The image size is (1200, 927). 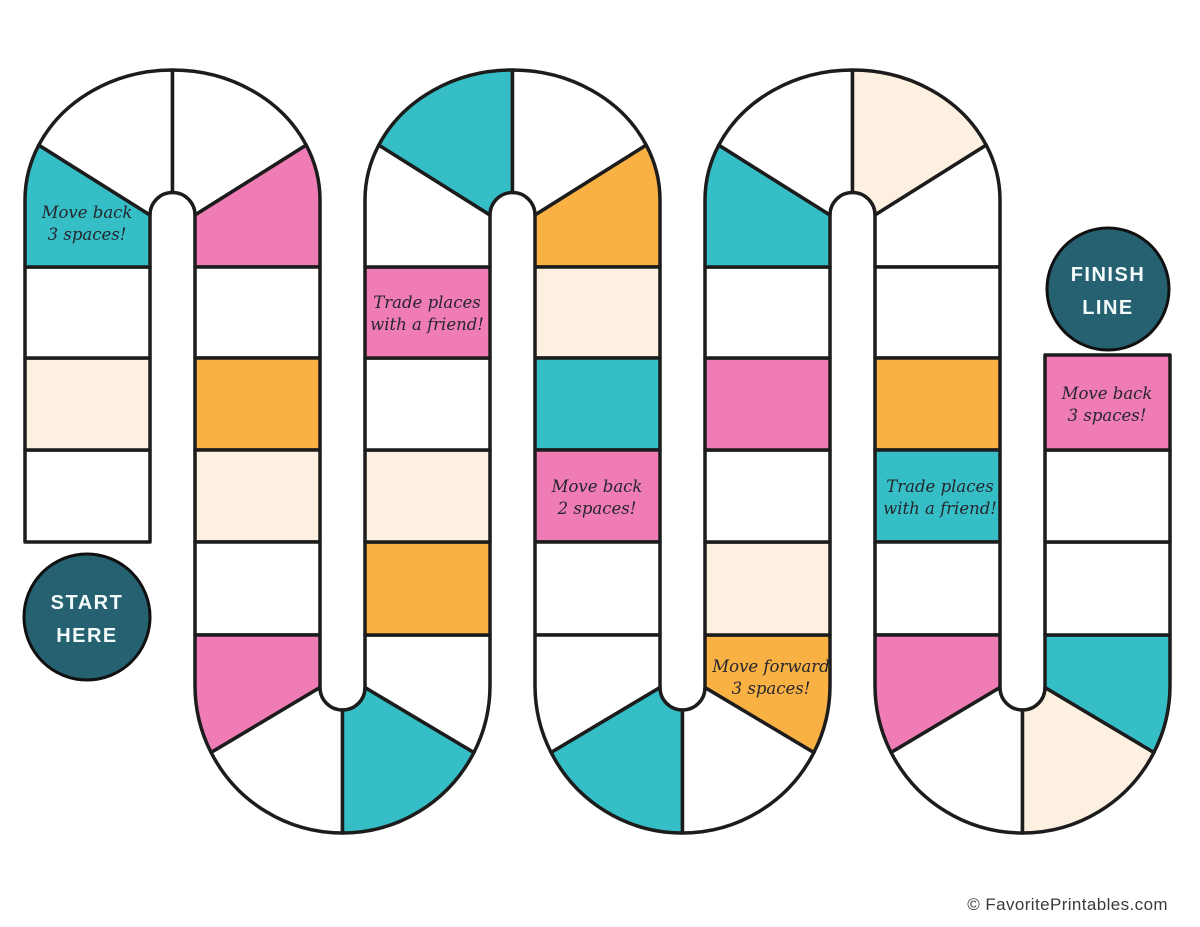 I want to click on footer-credit: © FavoritePrintables.com, so click(x=1067, y=904).